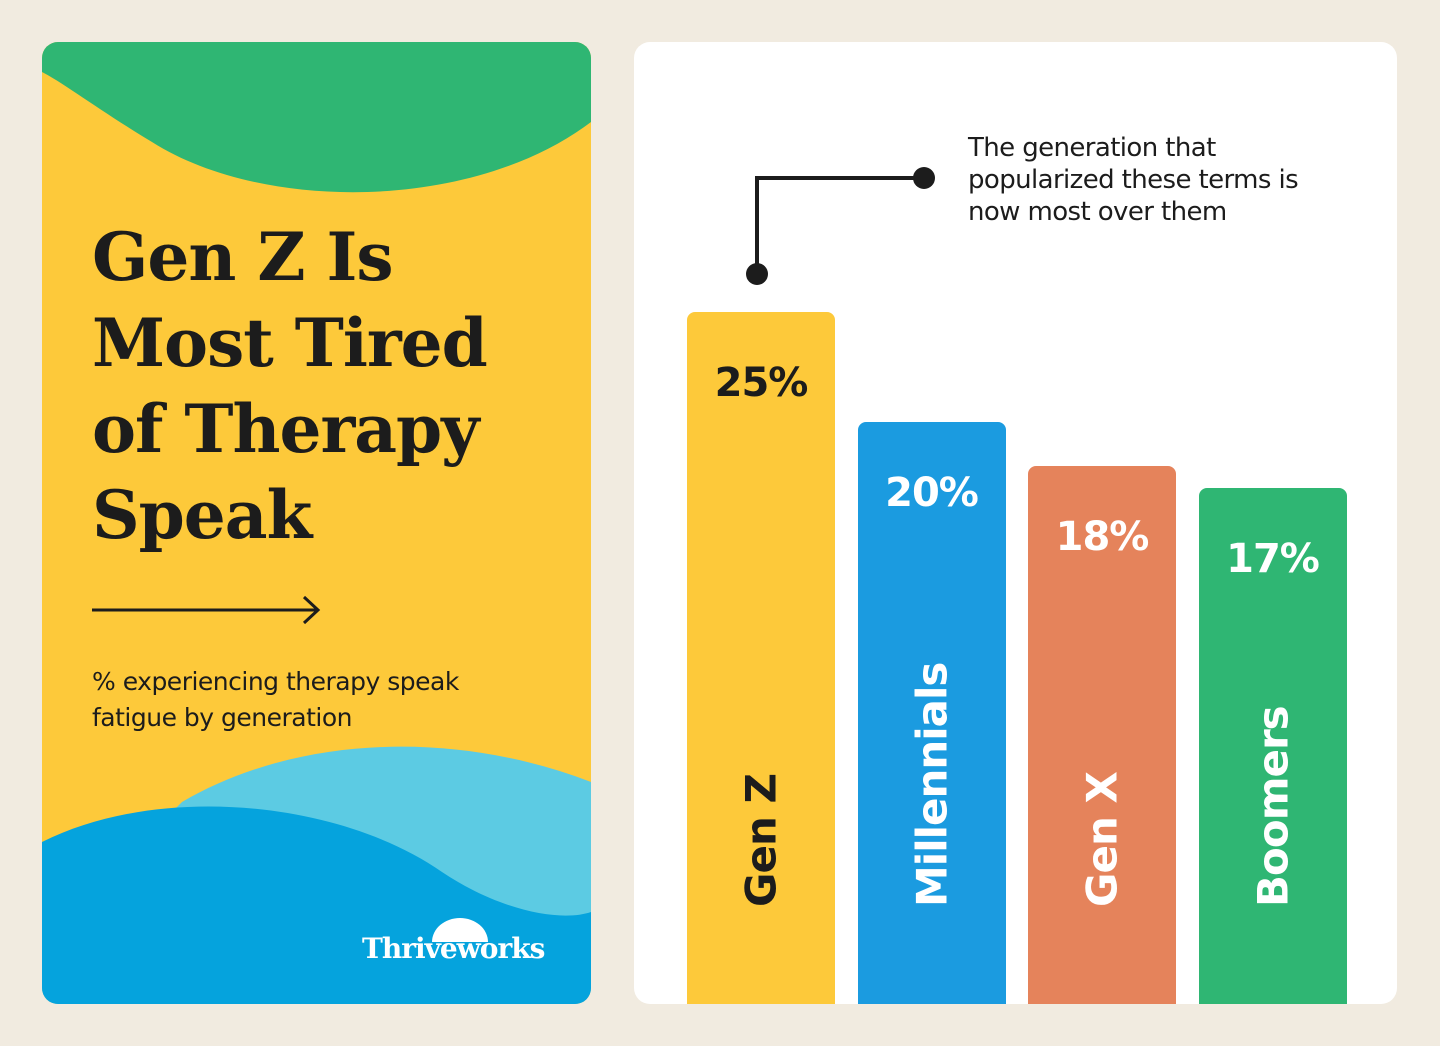  What do you see at coordinates (761, 383) in the screenshot?
I see `value-label: 25%` at bounding box center [761, 383].